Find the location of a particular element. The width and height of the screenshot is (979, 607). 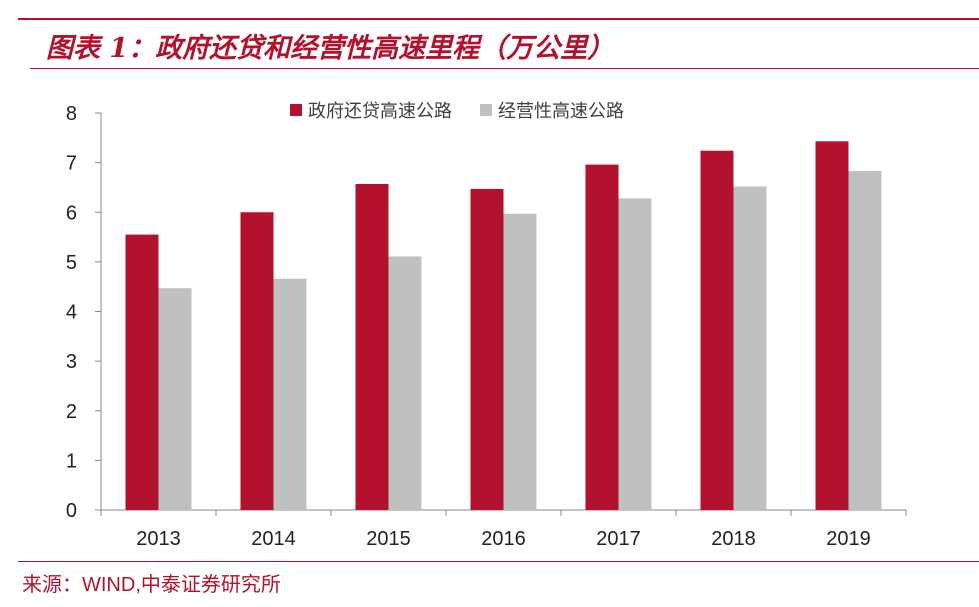

bar-series-1-2013 is located at coordinates (142, 372).